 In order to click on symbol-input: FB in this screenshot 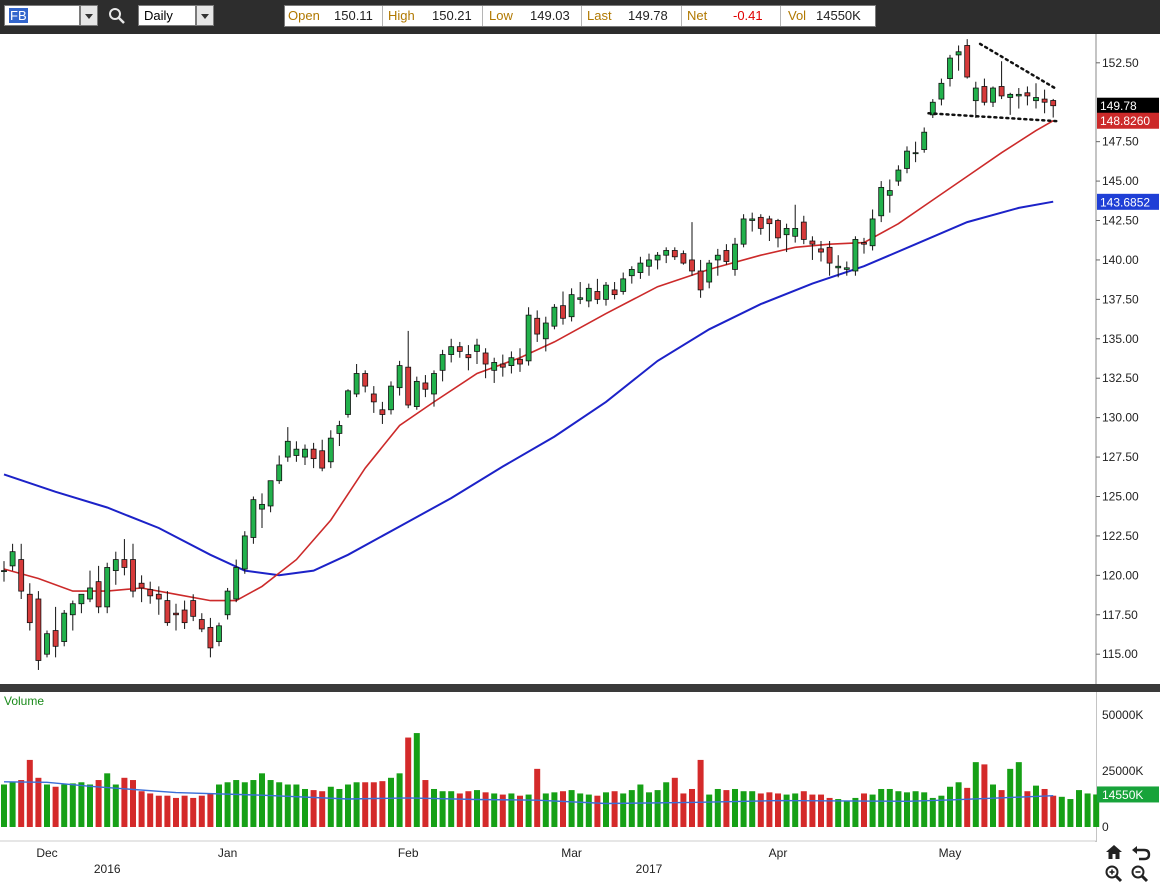, I will do `click(42, 15)`.